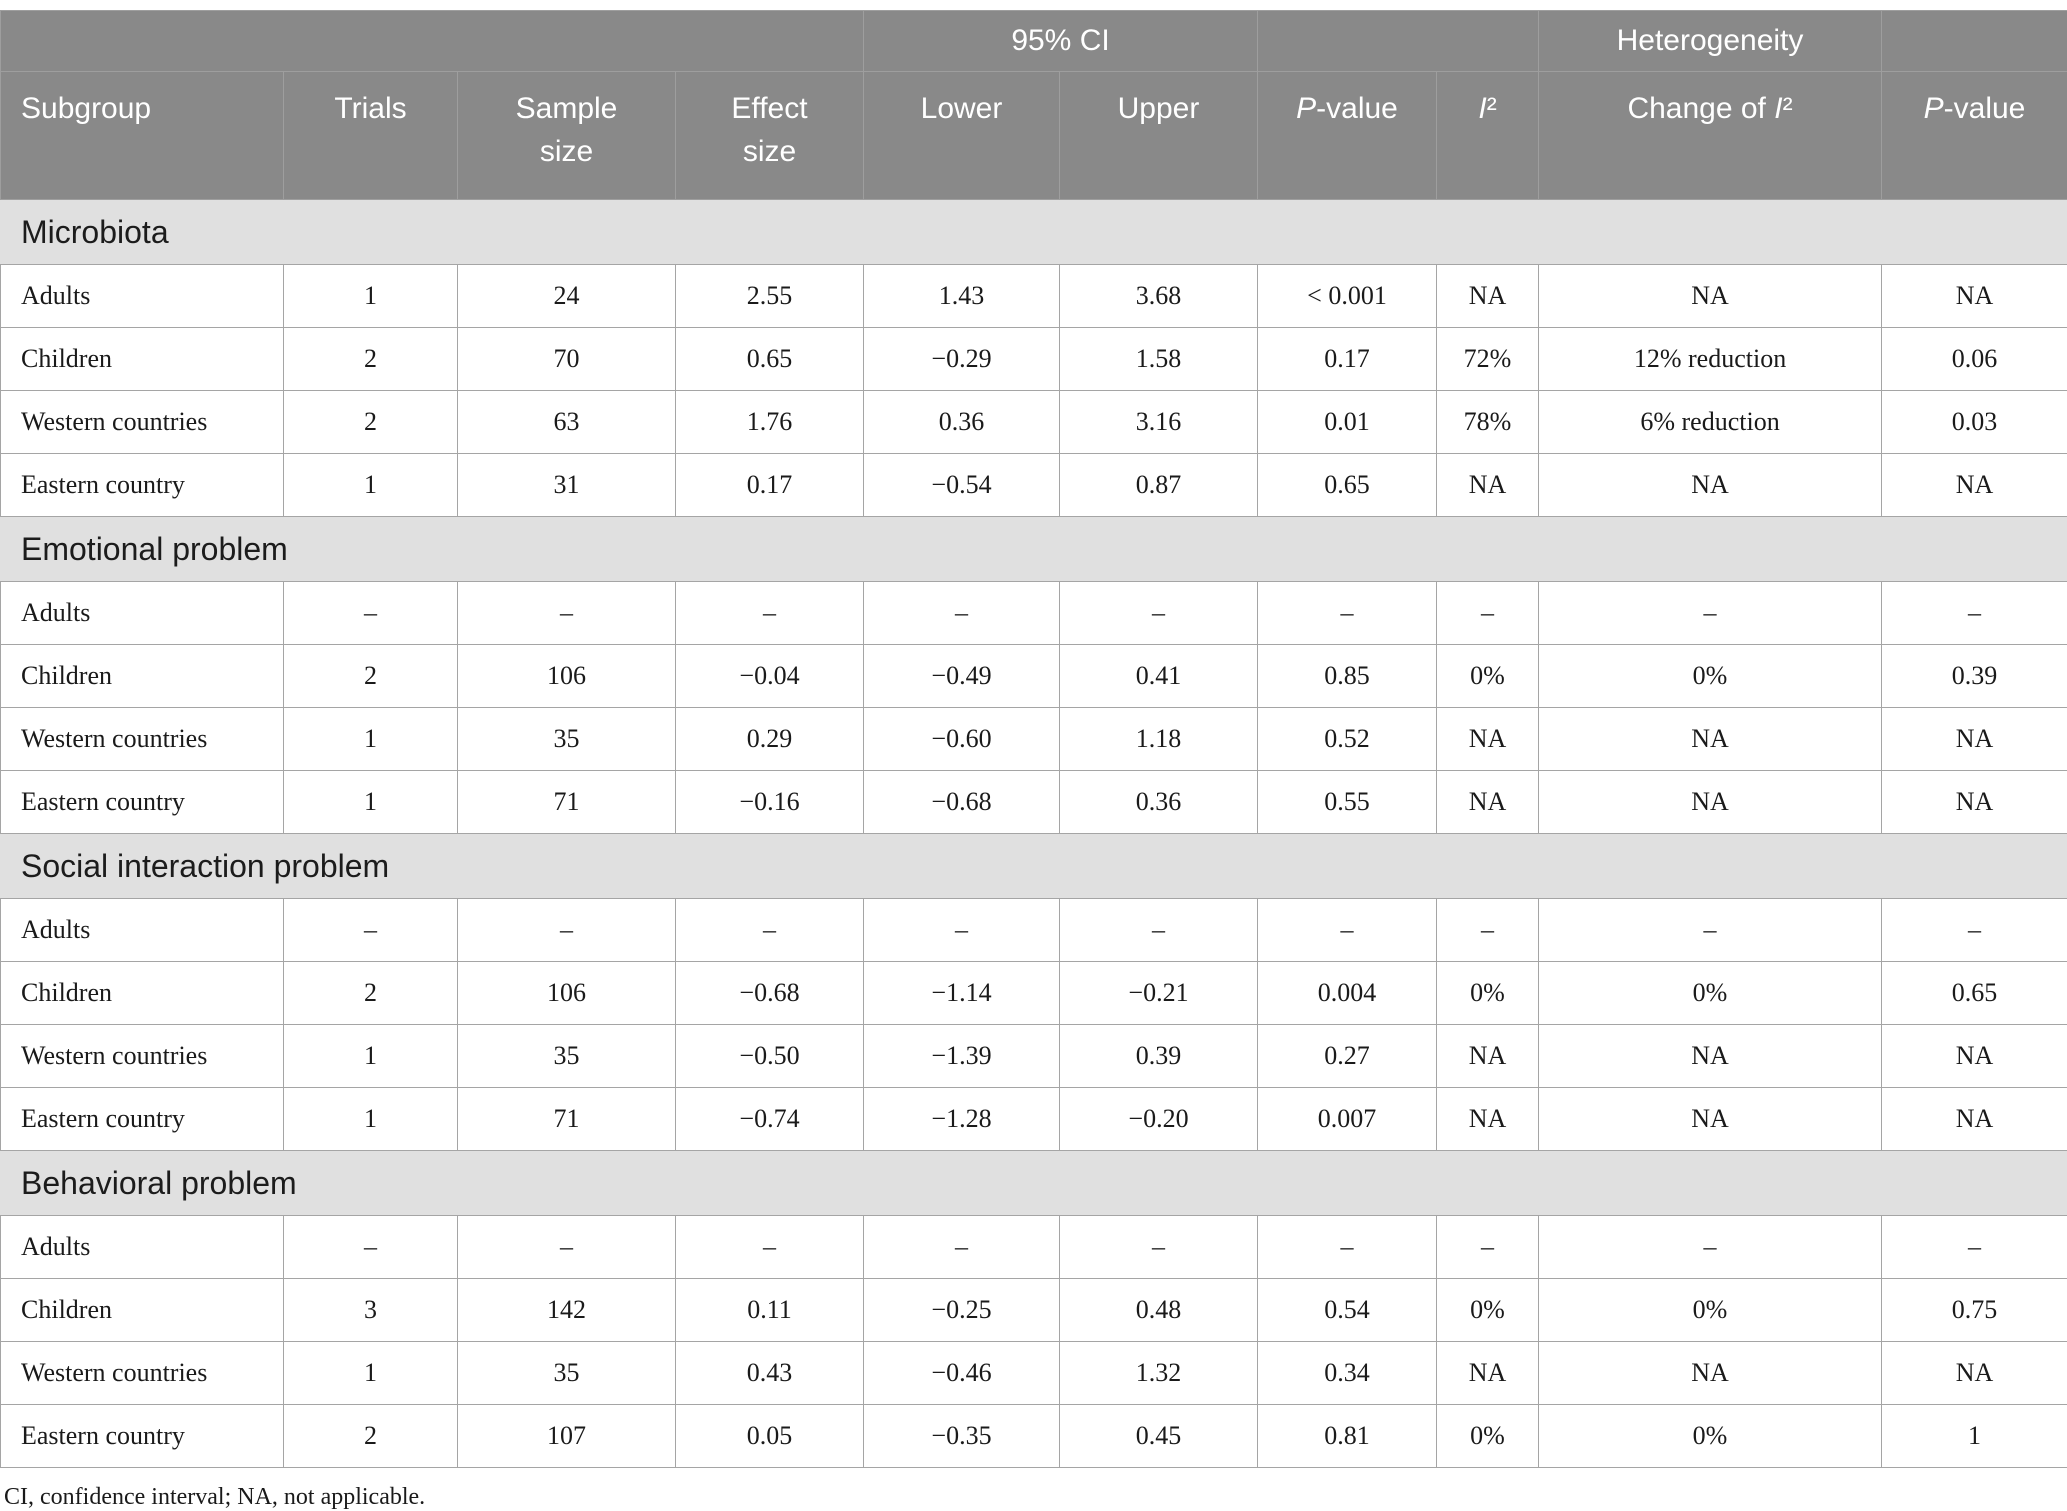 The width and height of the screenshot is (2067, 1511). I want to click on value-cell: 0.36, so click(1159, 802).